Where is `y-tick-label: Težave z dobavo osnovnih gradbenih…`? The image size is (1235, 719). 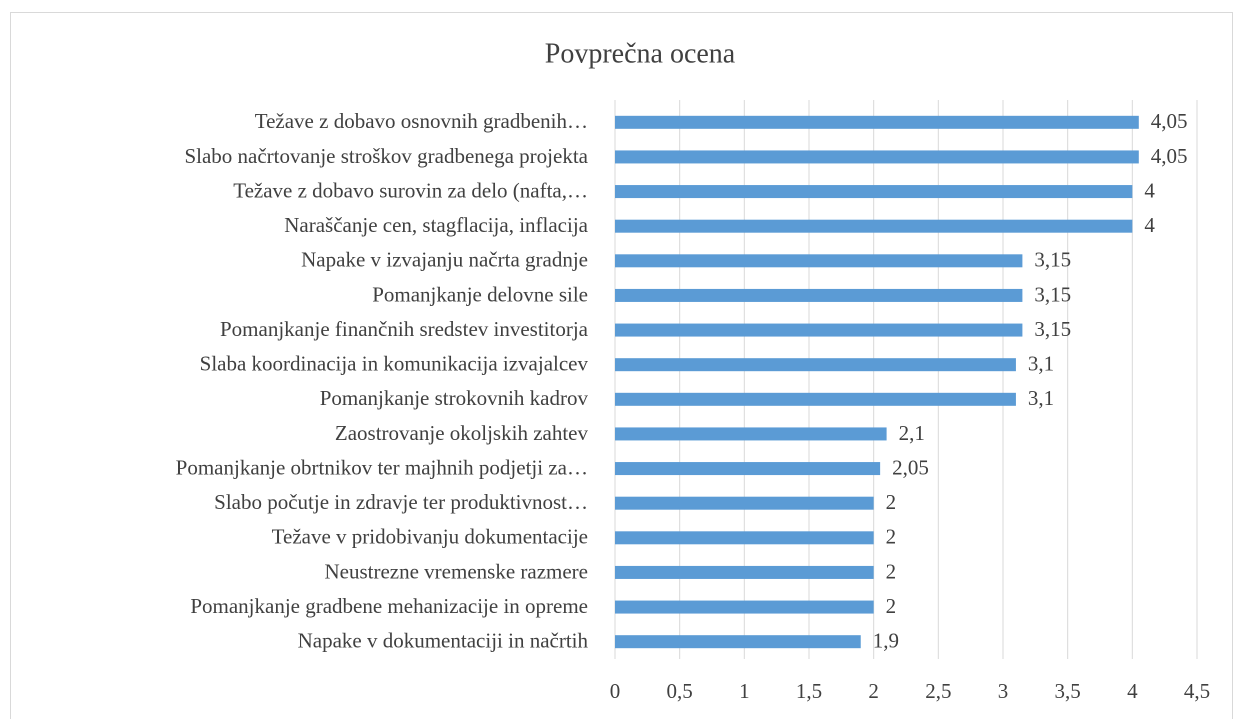 y-tick-label: Težave z dobavo osnovnih gradbenih… is located at coordinates (421, 121).